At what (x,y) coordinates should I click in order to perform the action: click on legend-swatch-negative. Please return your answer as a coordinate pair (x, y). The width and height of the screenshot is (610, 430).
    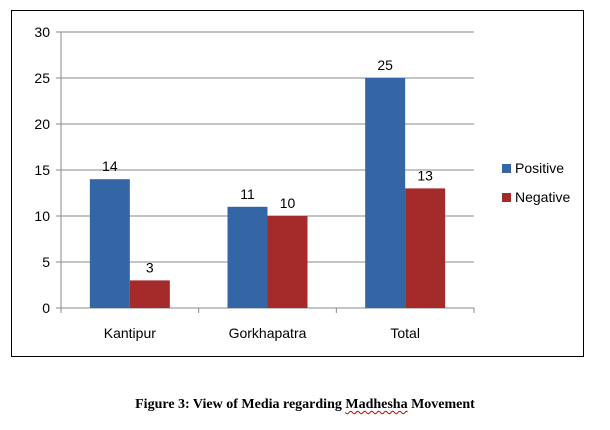
    Looking at the image, I should click on (506, 197).